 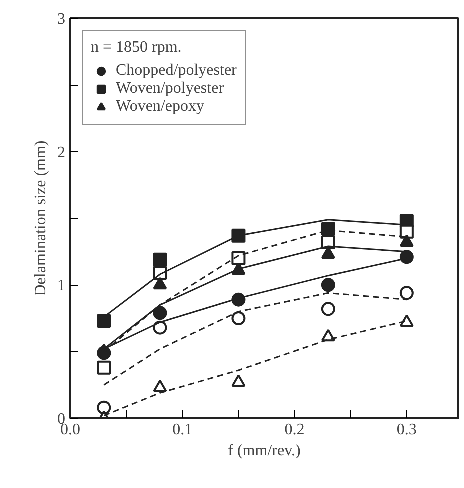 I want to click on legend-label: Woven/polyester, so click(x=170, y=89).